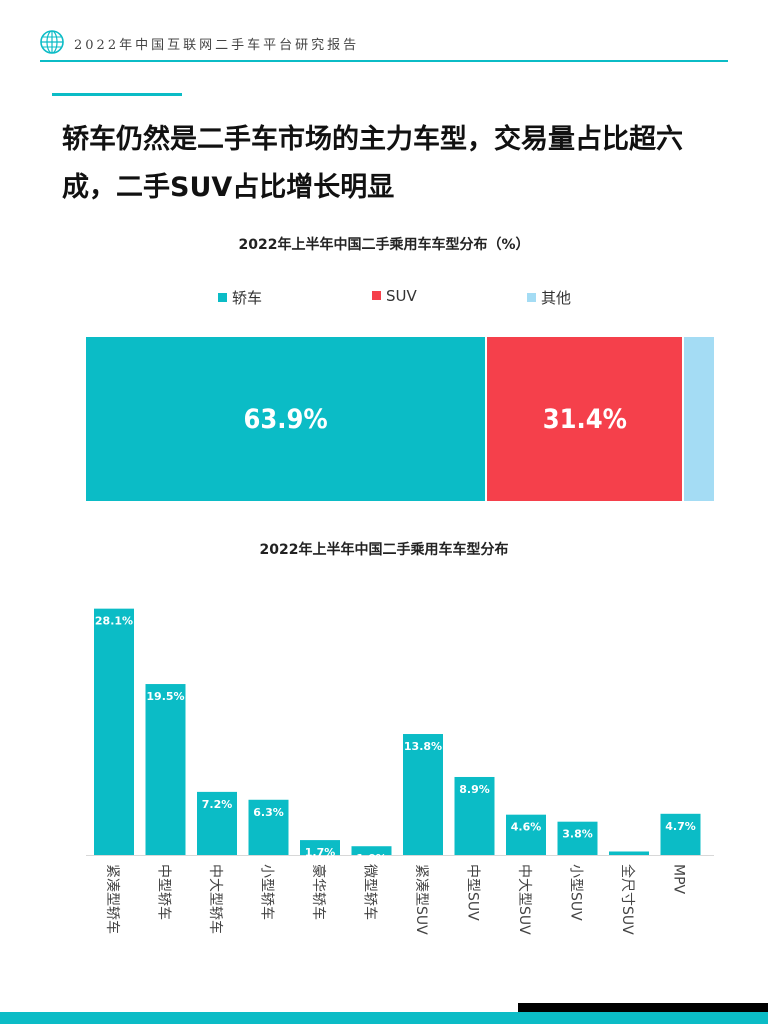 The width and height of the screenshot is (768, 1024). Describe the element at coordinates (384, 1018) in the screenshot. I see `footer-teal-strip` at that location.